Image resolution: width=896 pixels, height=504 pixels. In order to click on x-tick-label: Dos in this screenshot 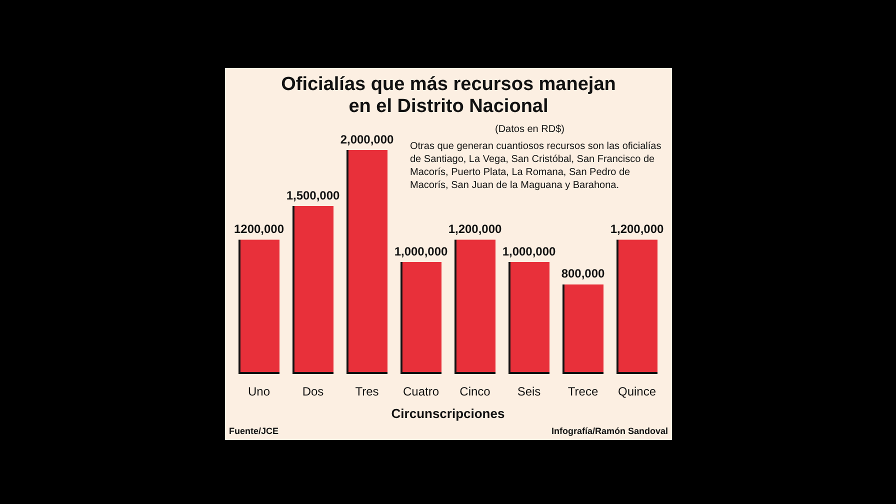, I will do `click(313, 391)`.